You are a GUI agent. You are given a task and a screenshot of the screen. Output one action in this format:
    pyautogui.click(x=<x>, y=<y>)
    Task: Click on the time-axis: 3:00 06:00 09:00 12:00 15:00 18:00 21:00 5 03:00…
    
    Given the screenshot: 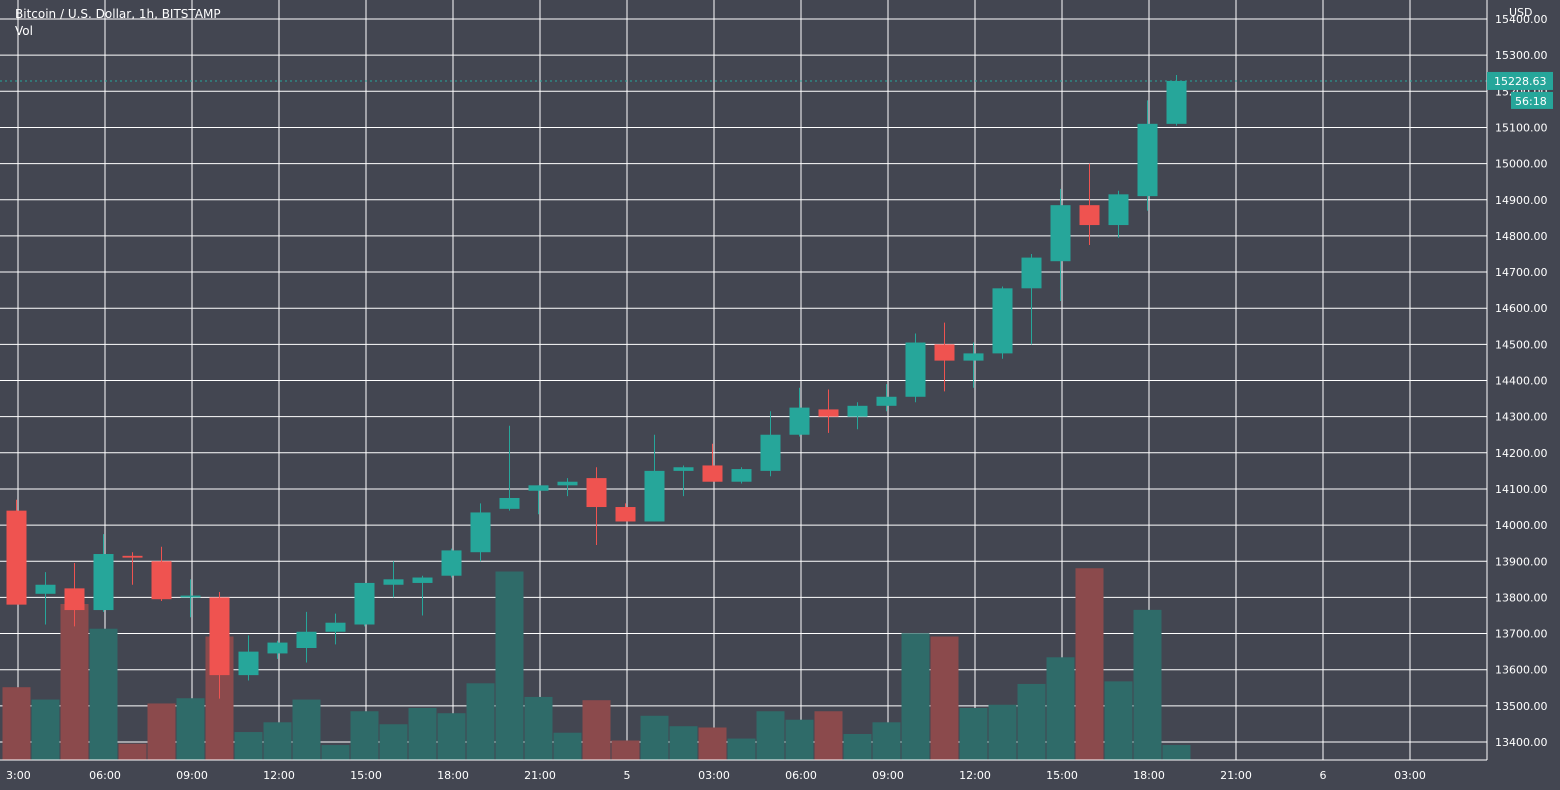 What is the action you would take?
    pyautogui.click(x=743, y=770)
    